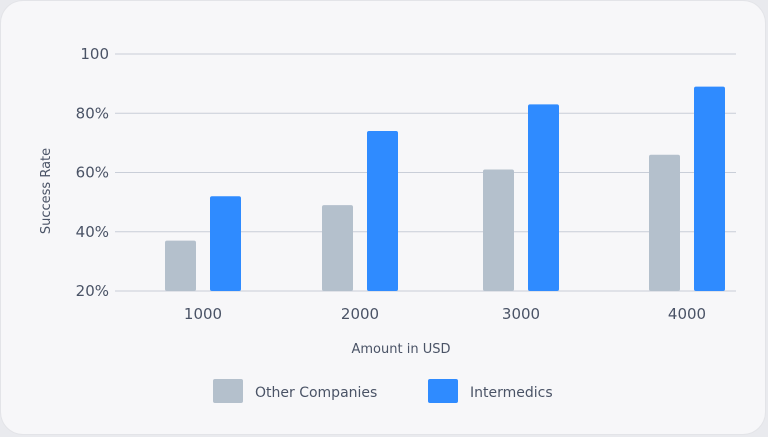  I want to click on legend-label: Intermedics, so click(511, 393).